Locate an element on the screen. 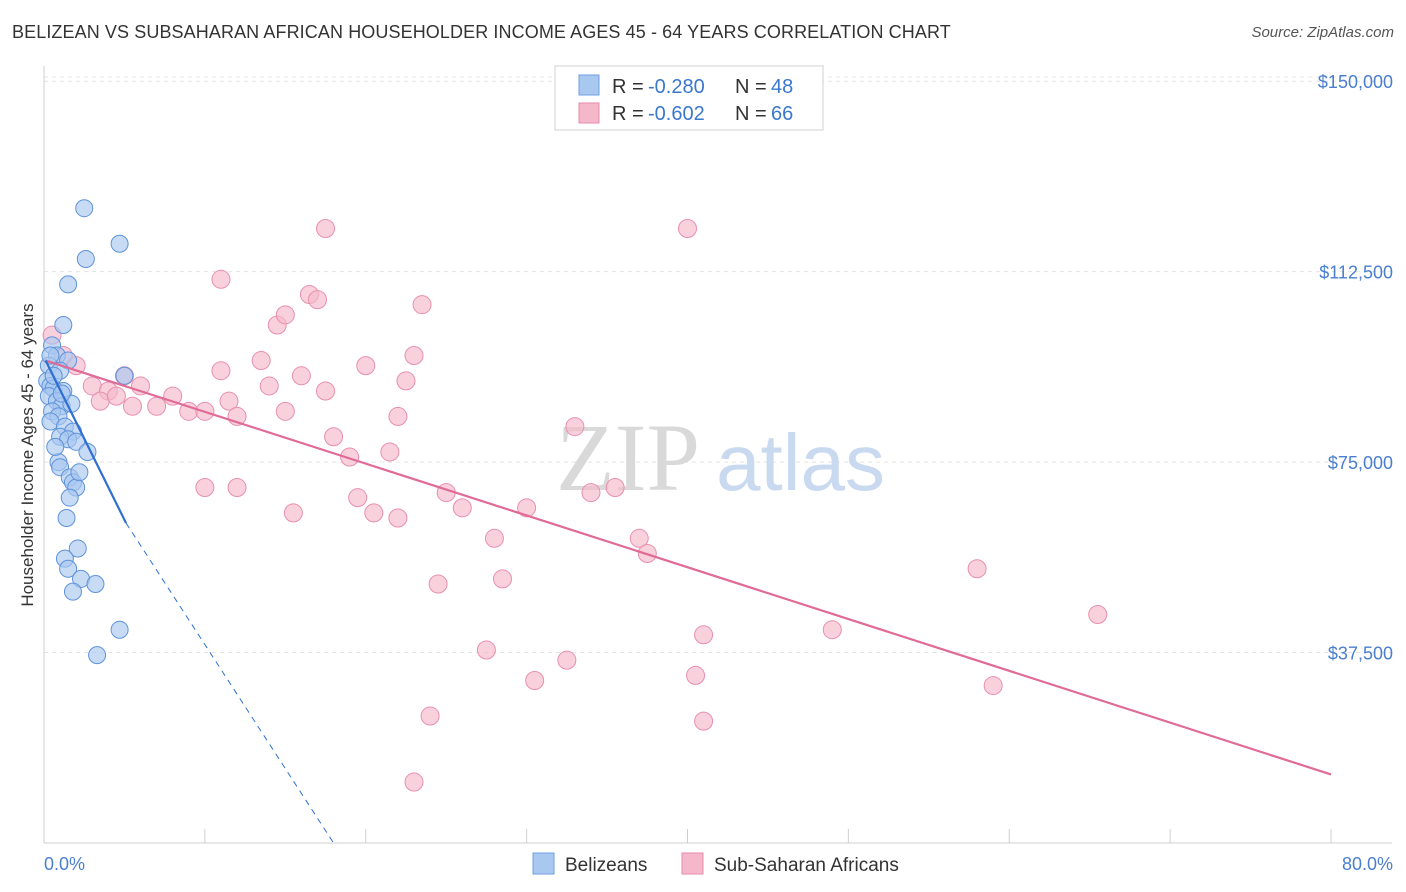 This screenshot has height=892, width=1406. x-tick-label-max: 80.0% is located at coordinates (1367, 864).